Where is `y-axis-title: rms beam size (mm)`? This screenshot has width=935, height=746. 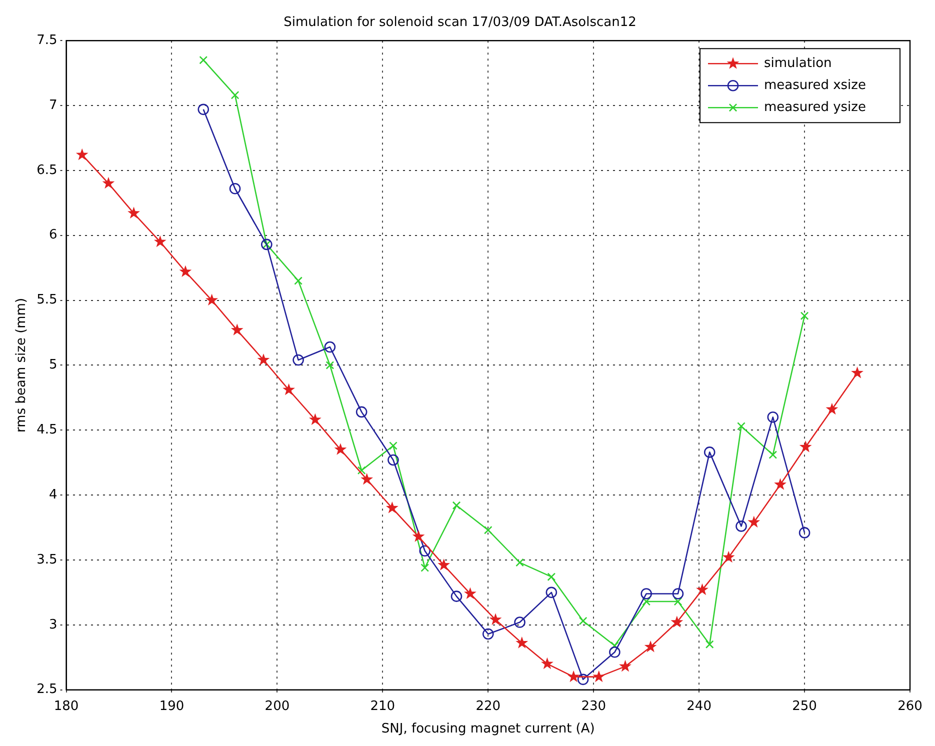
y-axis-title: rms beam size (mm) is located at coordinates (22, 365).